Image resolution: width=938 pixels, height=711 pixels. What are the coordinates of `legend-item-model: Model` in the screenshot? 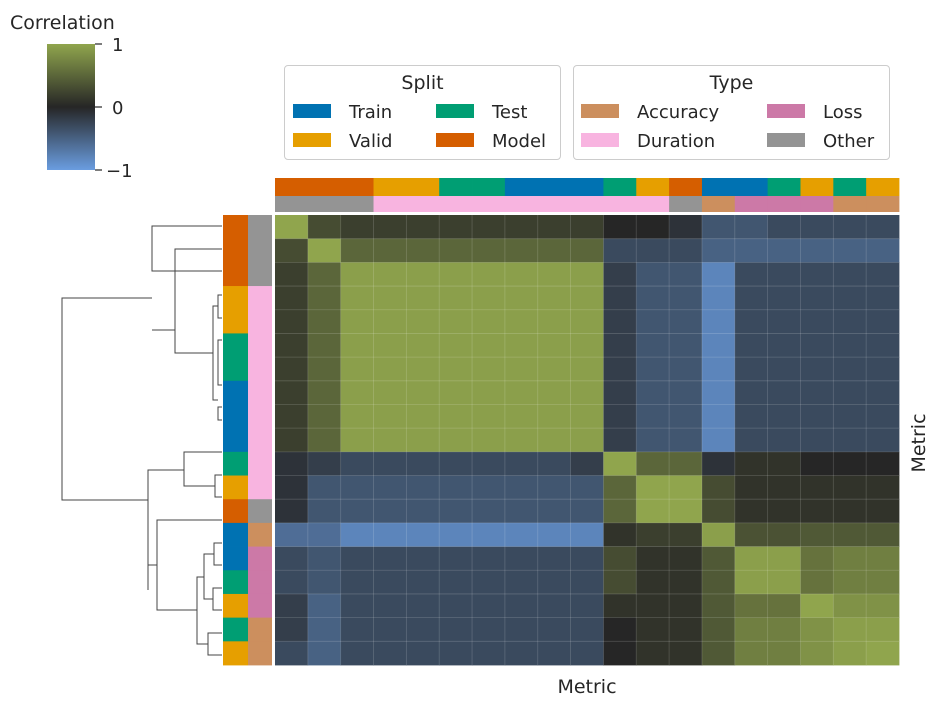 It's located at (491, 142).